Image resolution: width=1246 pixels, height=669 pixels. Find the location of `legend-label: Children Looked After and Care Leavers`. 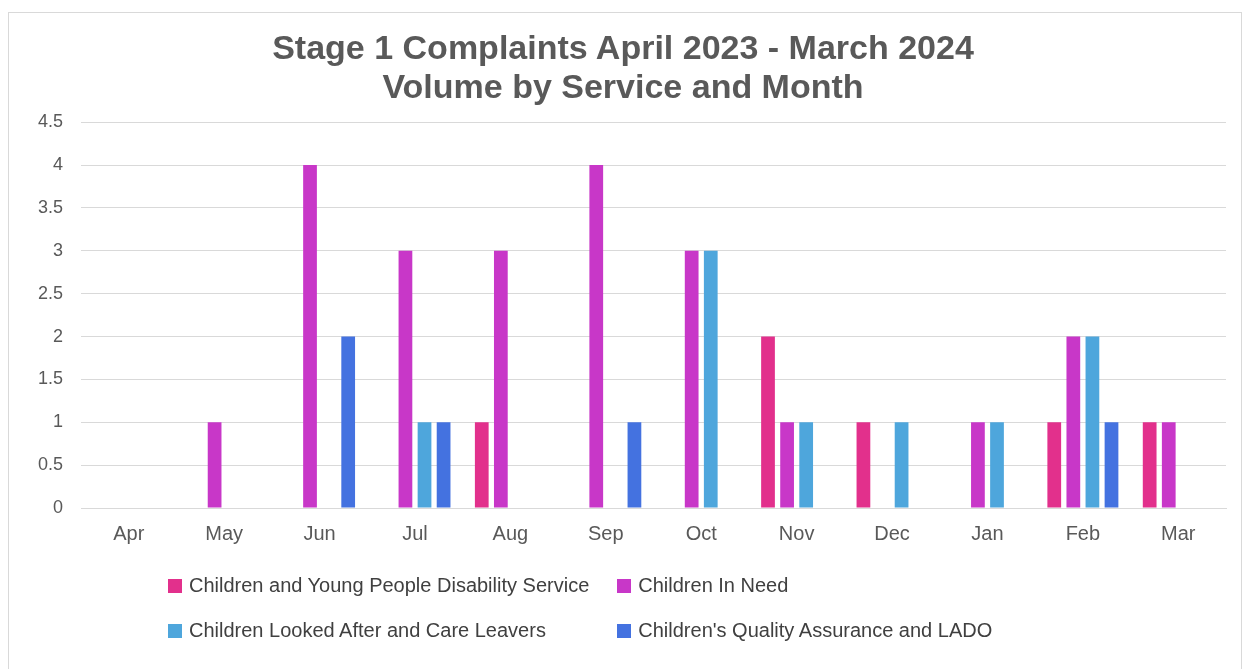

legend-label: Children Looked After and Care Leavers is located at coordinates (367, 630).